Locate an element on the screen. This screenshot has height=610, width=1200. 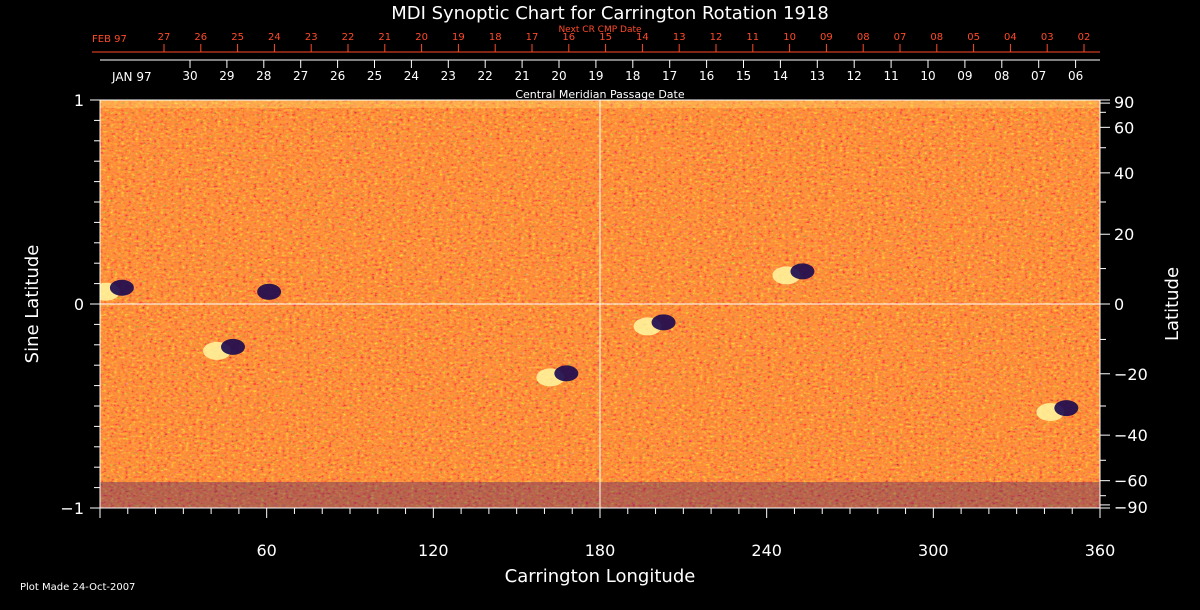
top-axis-2-tick-label: 07 is located at coordinates (1038, 76).